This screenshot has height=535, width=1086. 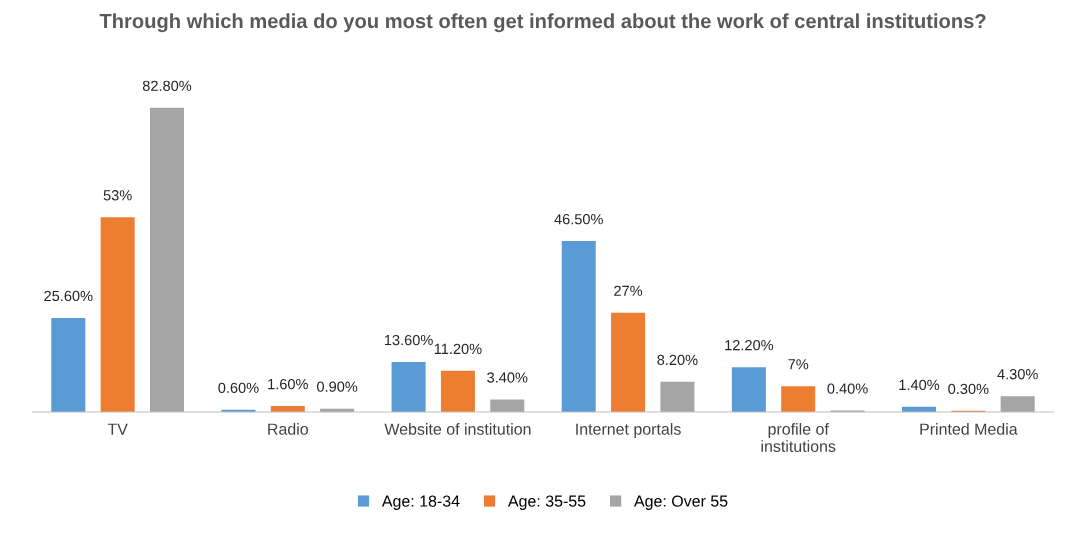 I want to click on x-tick-label: Printed Media, so click(x=969, y=429).